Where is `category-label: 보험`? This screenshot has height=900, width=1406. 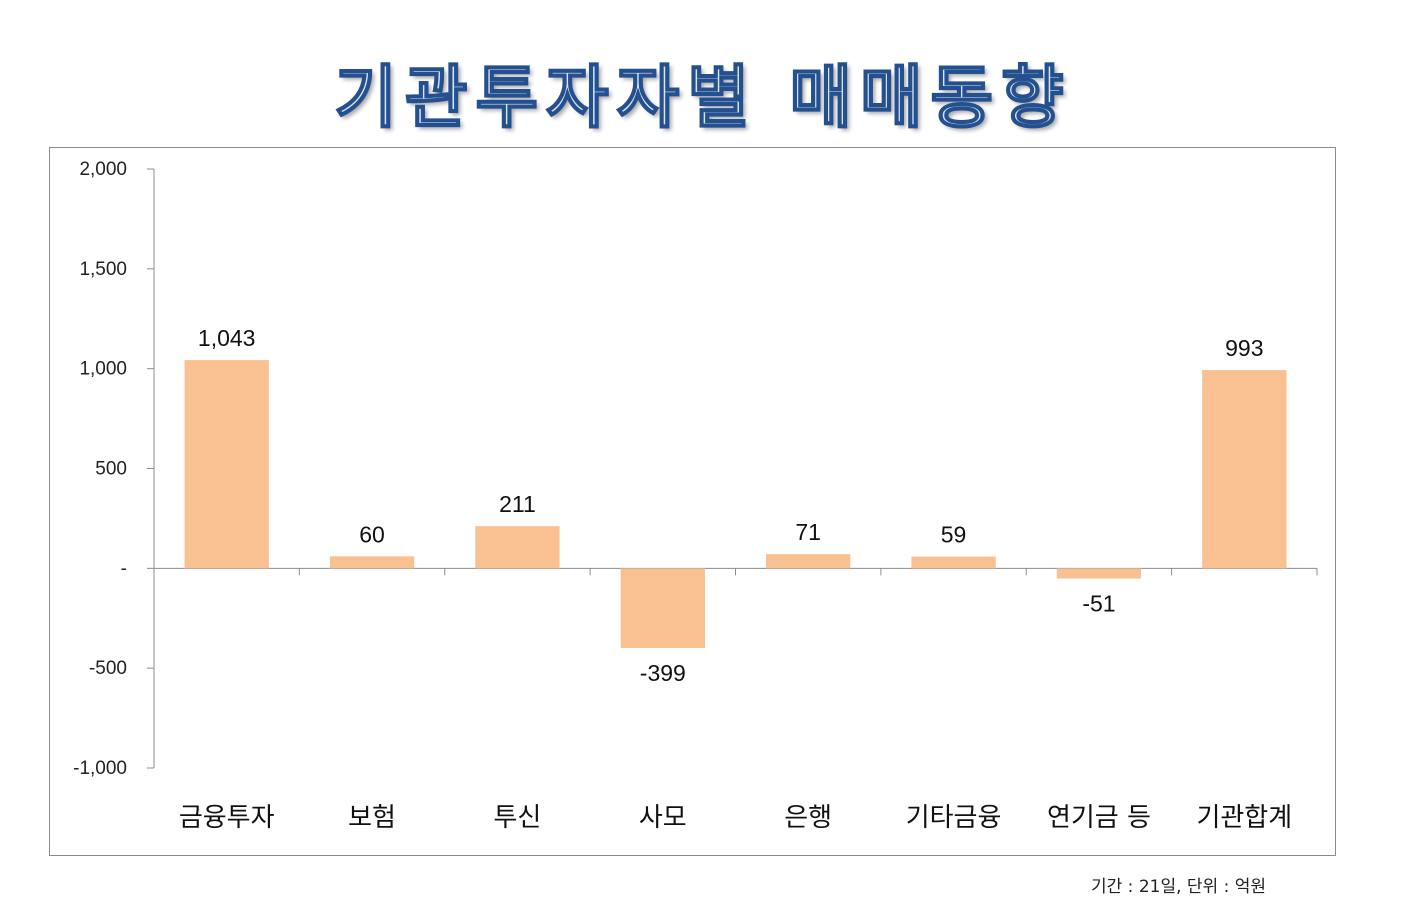
category-label: 보험 is located at coordinates (372, 818).